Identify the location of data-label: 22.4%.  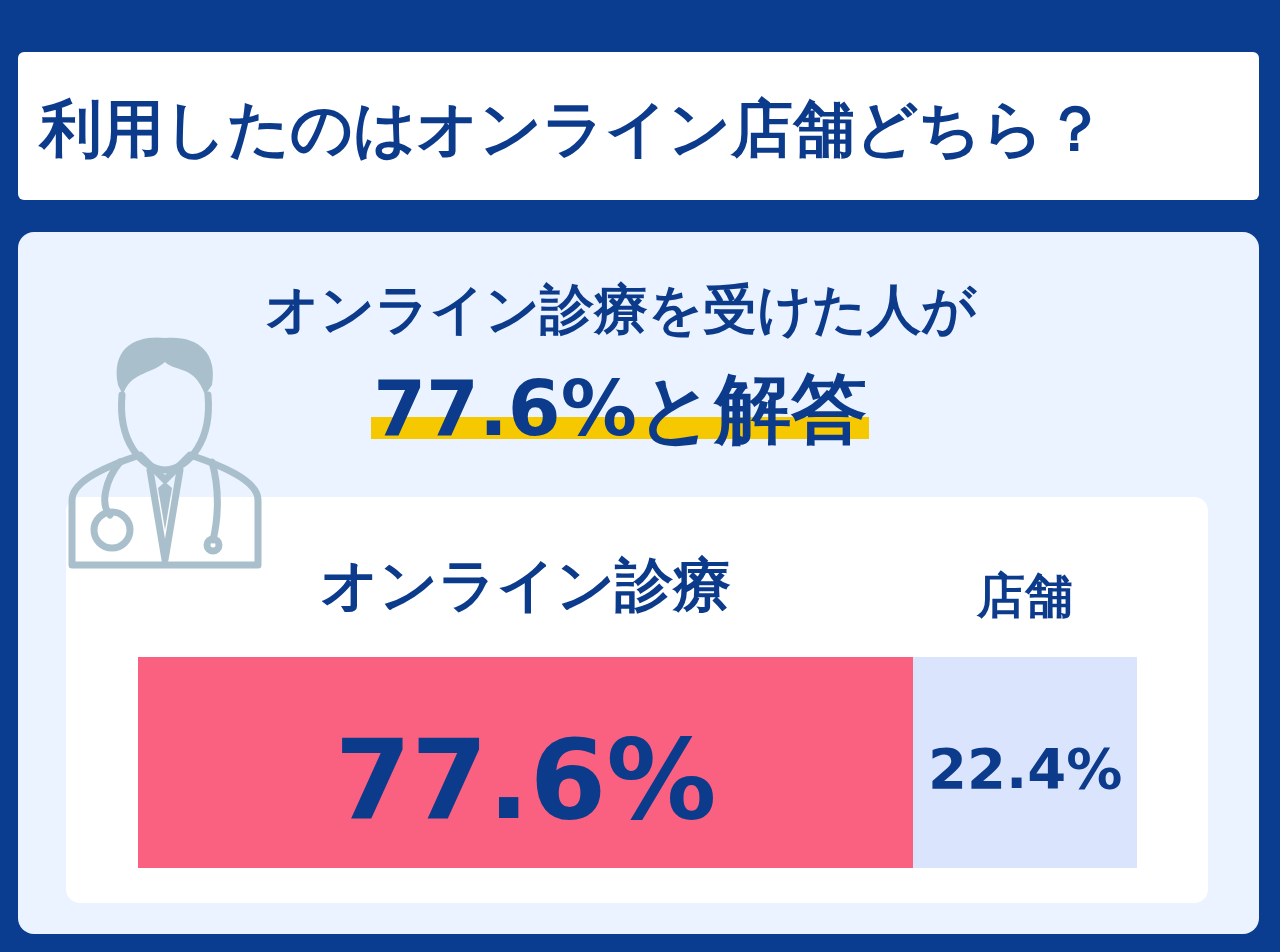
(1025, 768).